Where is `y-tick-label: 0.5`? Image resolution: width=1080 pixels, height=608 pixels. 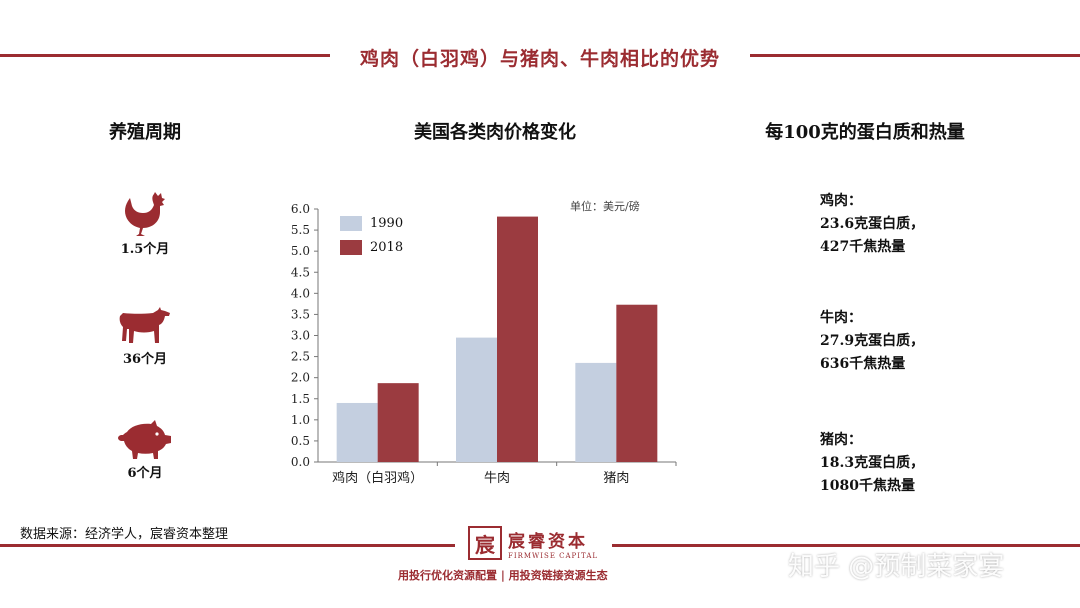
y-tick-label: 0.5 is located at coordinates (300, 441).